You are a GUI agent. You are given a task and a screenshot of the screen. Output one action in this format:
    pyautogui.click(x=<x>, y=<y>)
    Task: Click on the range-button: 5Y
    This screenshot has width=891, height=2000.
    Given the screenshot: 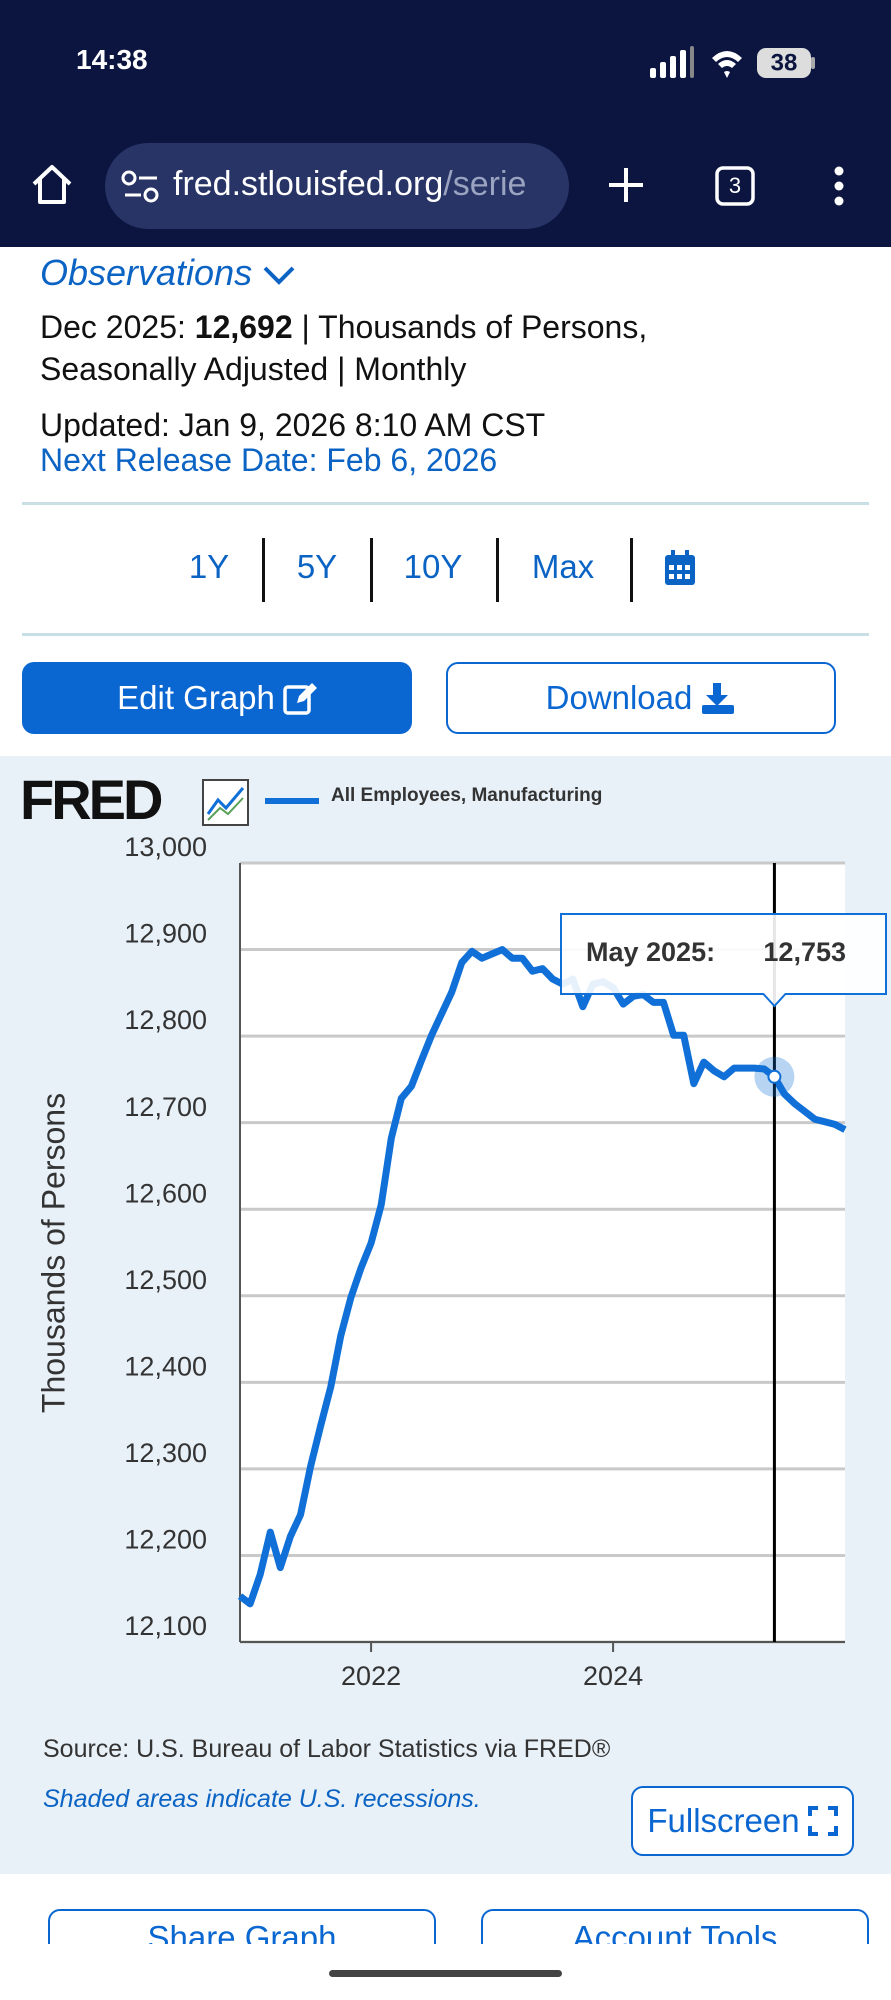 What is the action you would take?
    pyautogui.click(x=317, y=566)
    